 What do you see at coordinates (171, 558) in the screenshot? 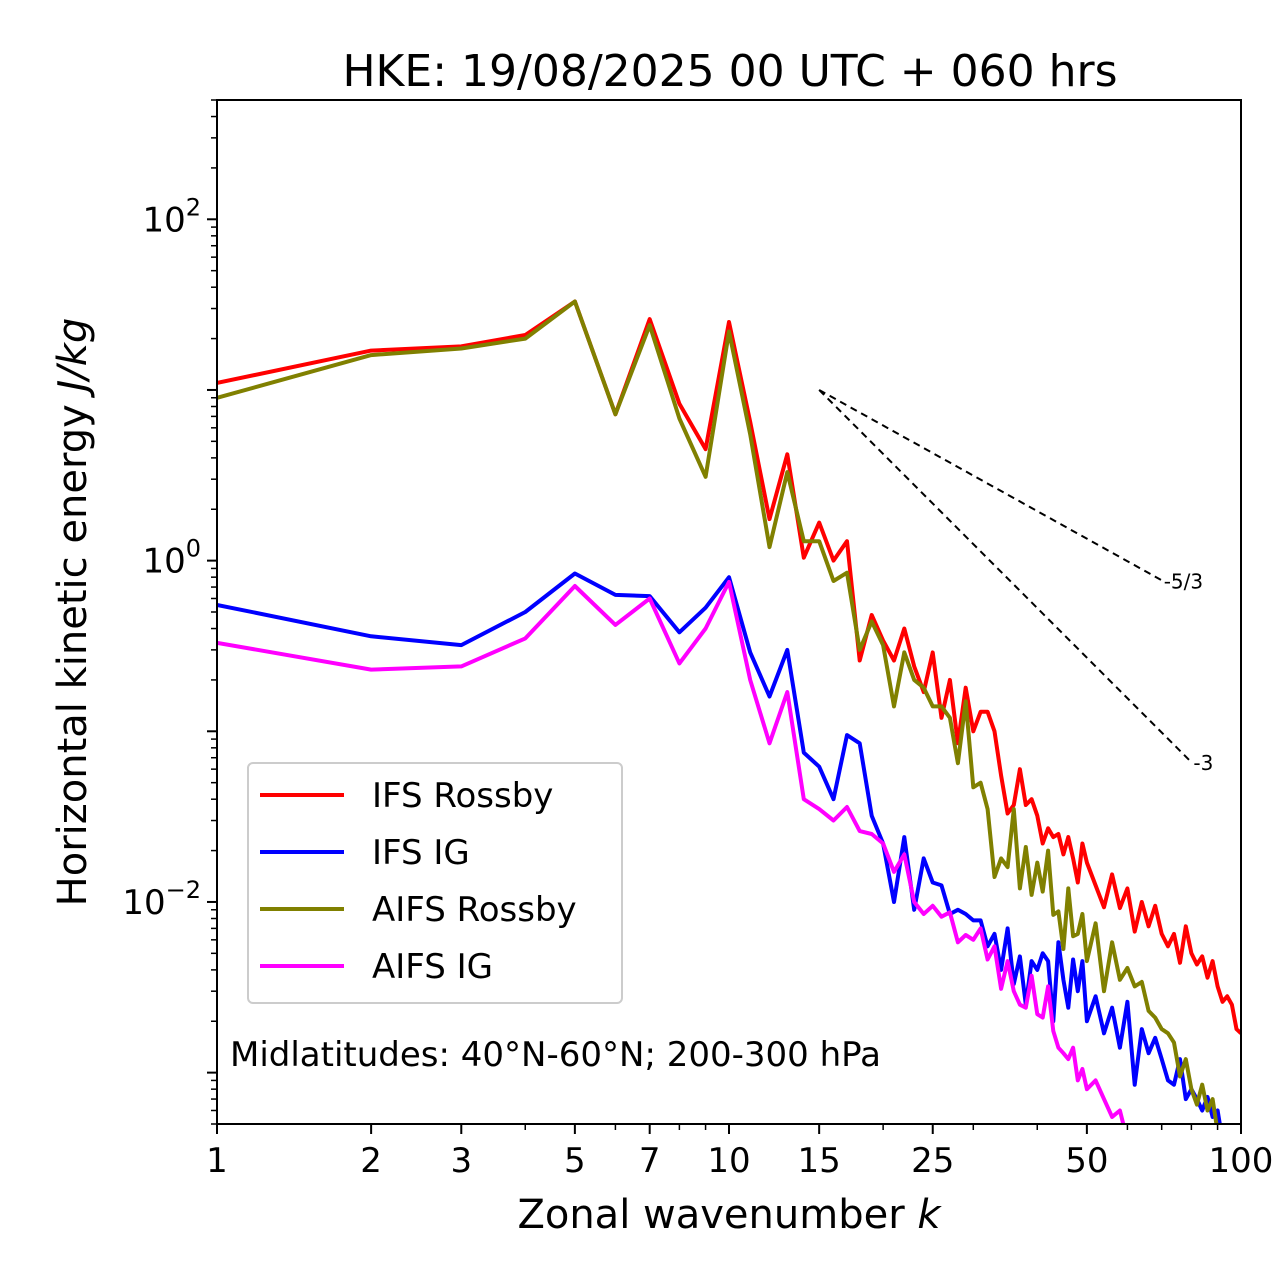
I see `y-tick-label-10e0: 10⁰` at bounding box center [171, 558].